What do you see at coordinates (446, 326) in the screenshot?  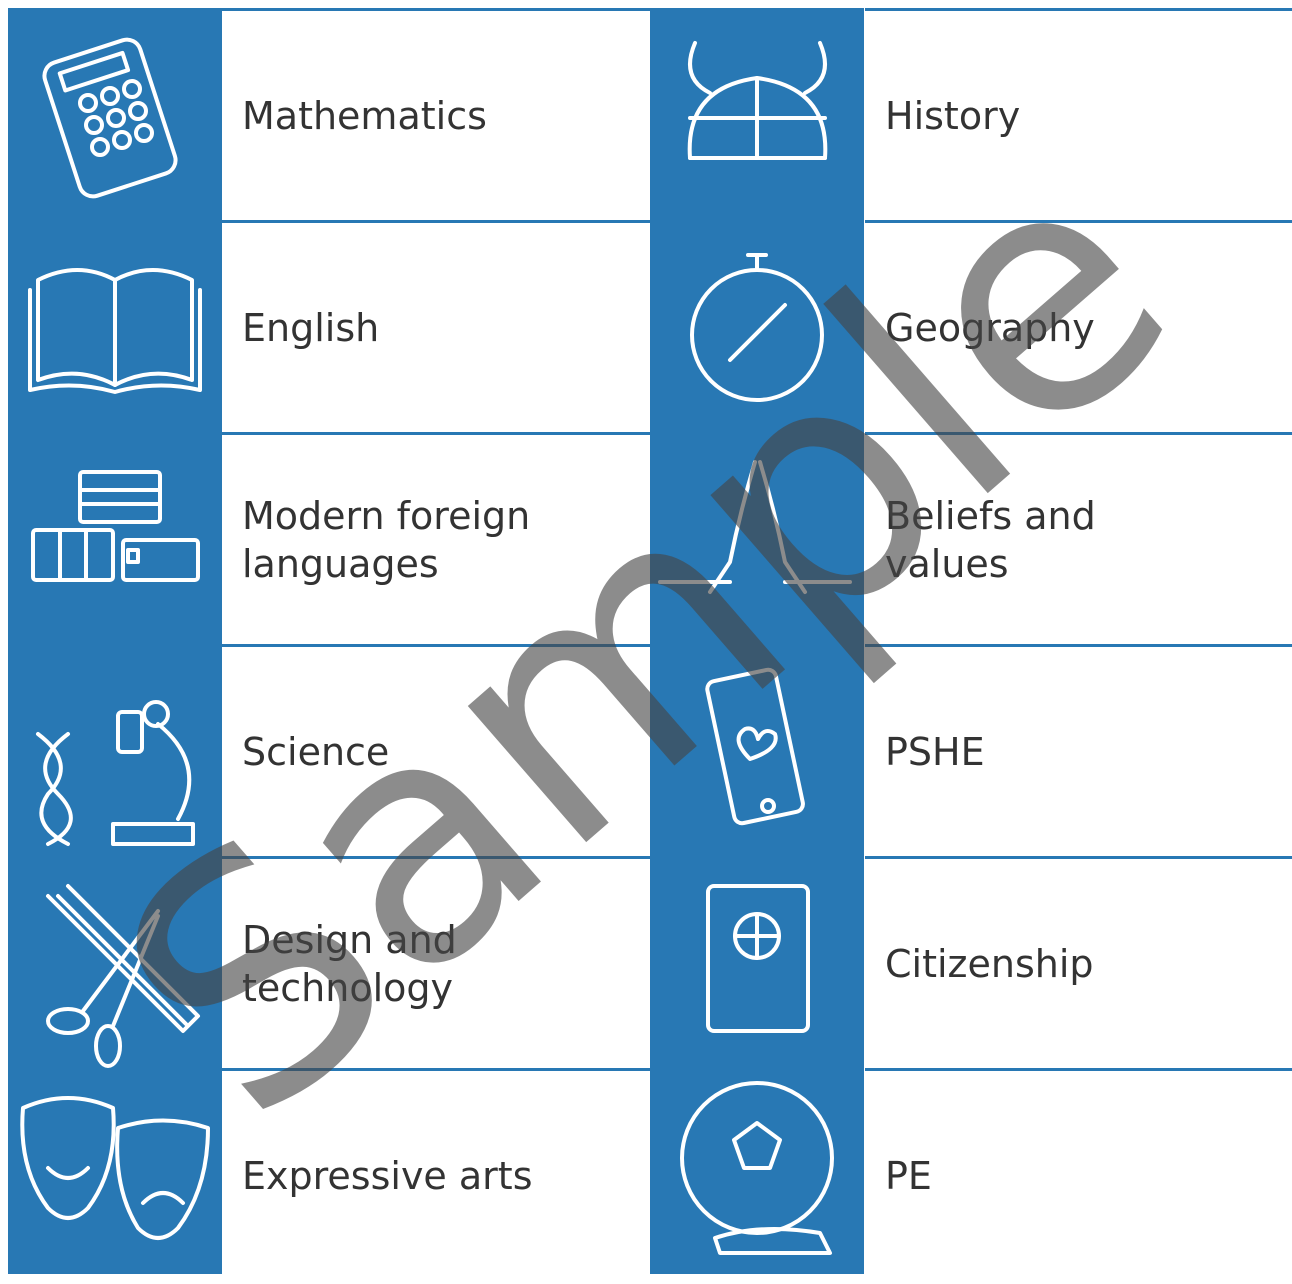 I see `subject-cell: English` at bounding box center [446, 326].